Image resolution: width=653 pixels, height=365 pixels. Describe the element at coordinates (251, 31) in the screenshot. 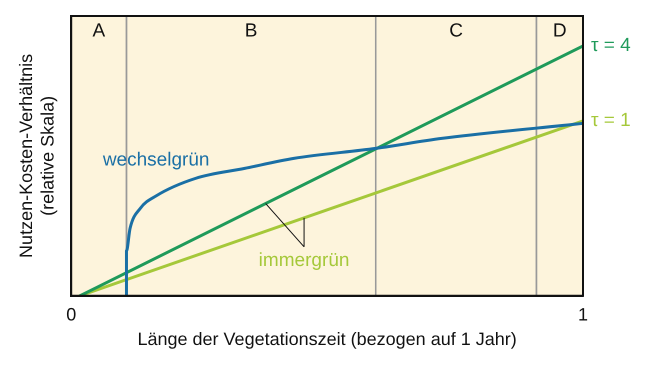

I see `band-label: B` at that location.